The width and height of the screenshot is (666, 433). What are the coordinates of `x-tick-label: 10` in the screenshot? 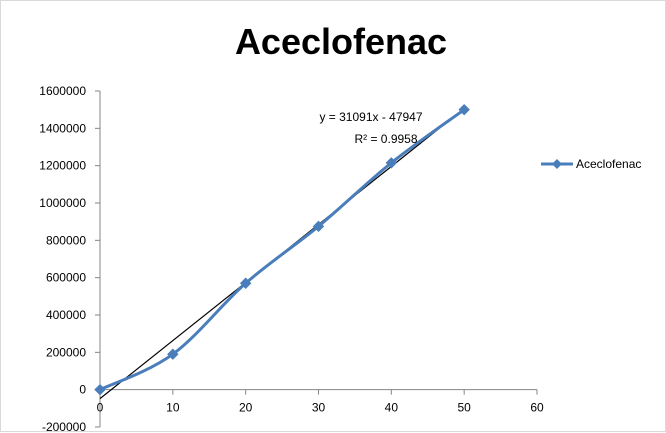 It's located at (173, 408).